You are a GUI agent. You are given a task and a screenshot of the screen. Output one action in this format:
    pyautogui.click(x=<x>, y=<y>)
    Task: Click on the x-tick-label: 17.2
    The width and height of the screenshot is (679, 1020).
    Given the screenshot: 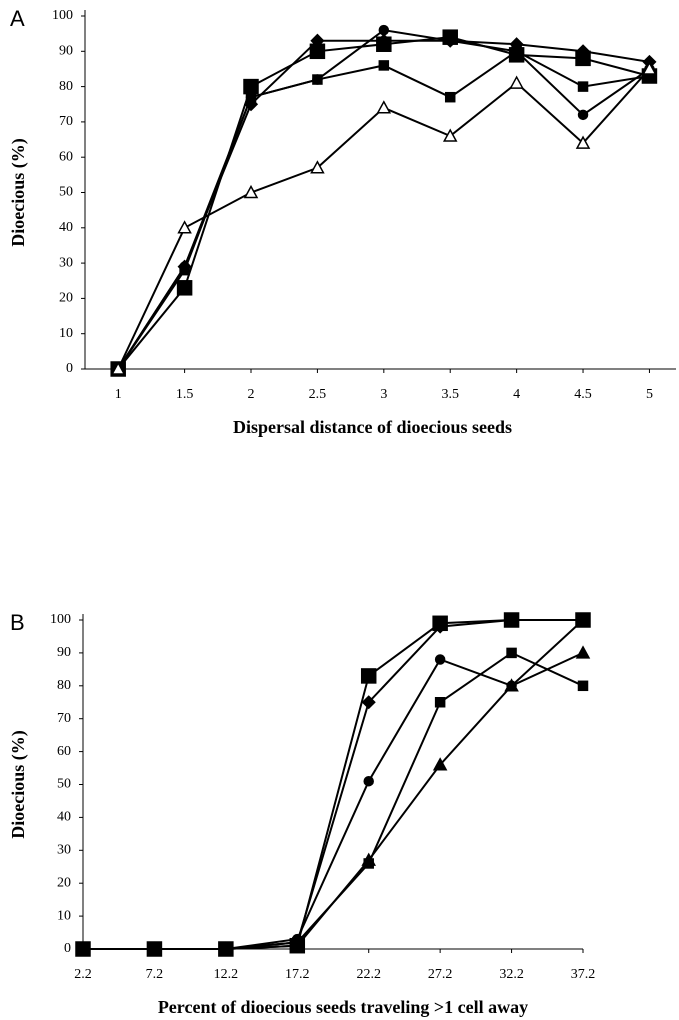 What is the action you would take?
    pyautogui.click(x=297, y=974)
    